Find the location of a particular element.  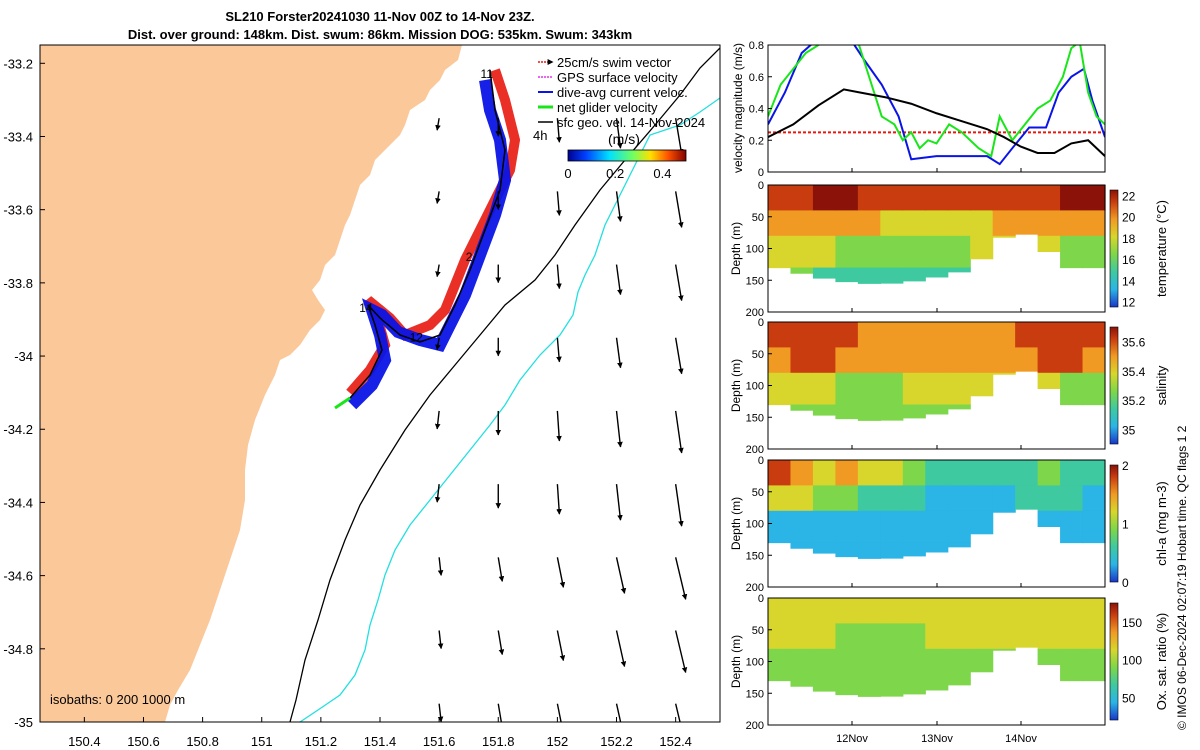

section-panel: 0 50 100 150 200 Depth (m) 0 1 2 chl-a (mg m-3) is located at coordinates (949, 524).